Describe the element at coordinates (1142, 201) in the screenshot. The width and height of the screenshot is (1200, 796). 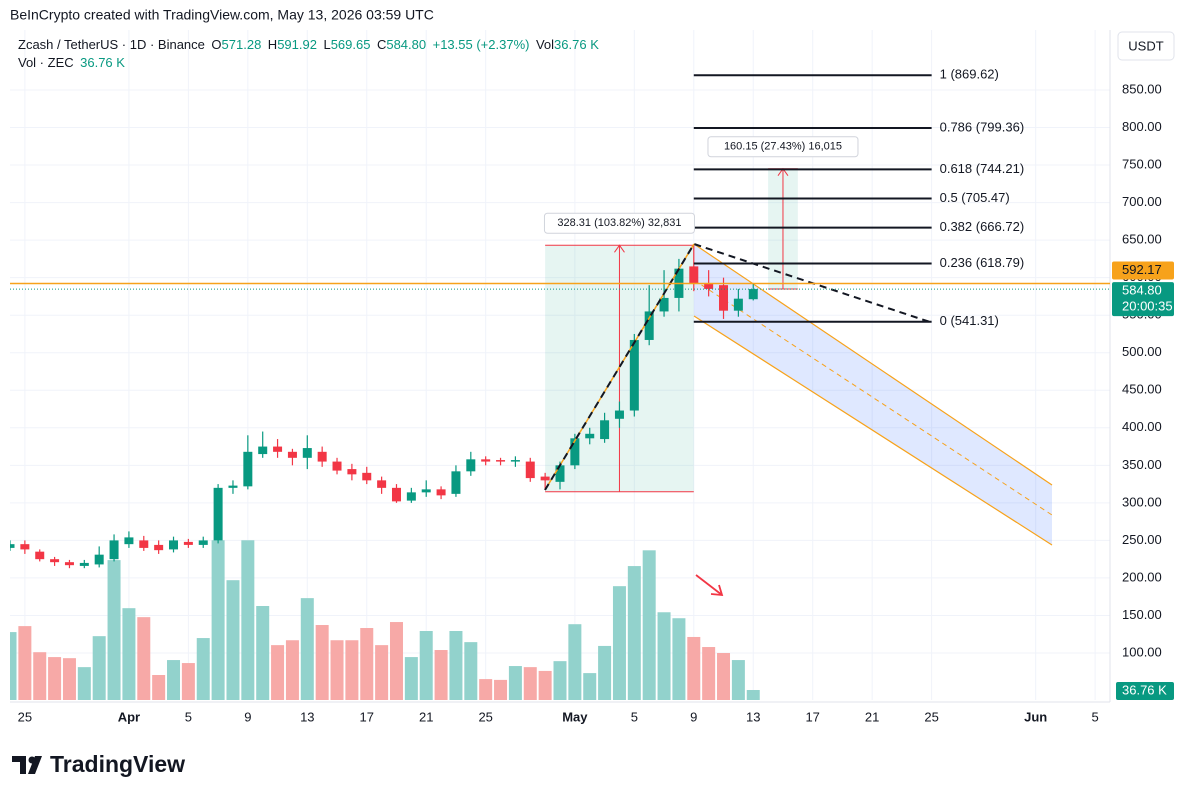
I see `y-tick-label: 700.00` at that location.